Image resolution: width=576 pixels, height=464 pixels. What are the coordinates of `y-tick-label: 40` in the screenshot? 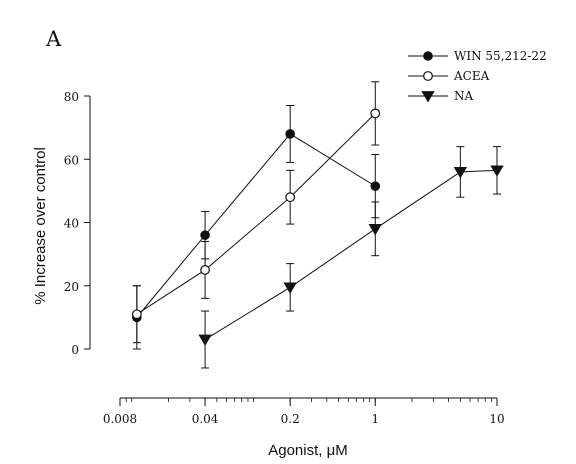 It's located at (71, 224).